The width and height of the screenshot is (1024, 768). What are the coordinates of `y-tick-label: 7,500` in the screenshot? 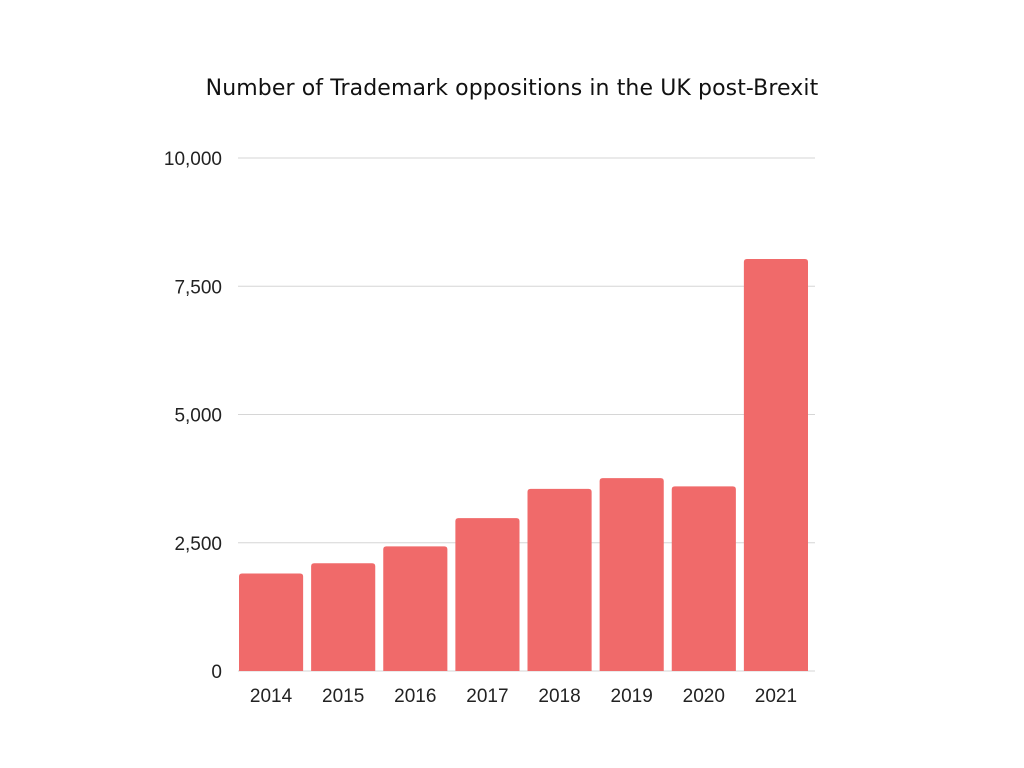 It's located at (198, 287).